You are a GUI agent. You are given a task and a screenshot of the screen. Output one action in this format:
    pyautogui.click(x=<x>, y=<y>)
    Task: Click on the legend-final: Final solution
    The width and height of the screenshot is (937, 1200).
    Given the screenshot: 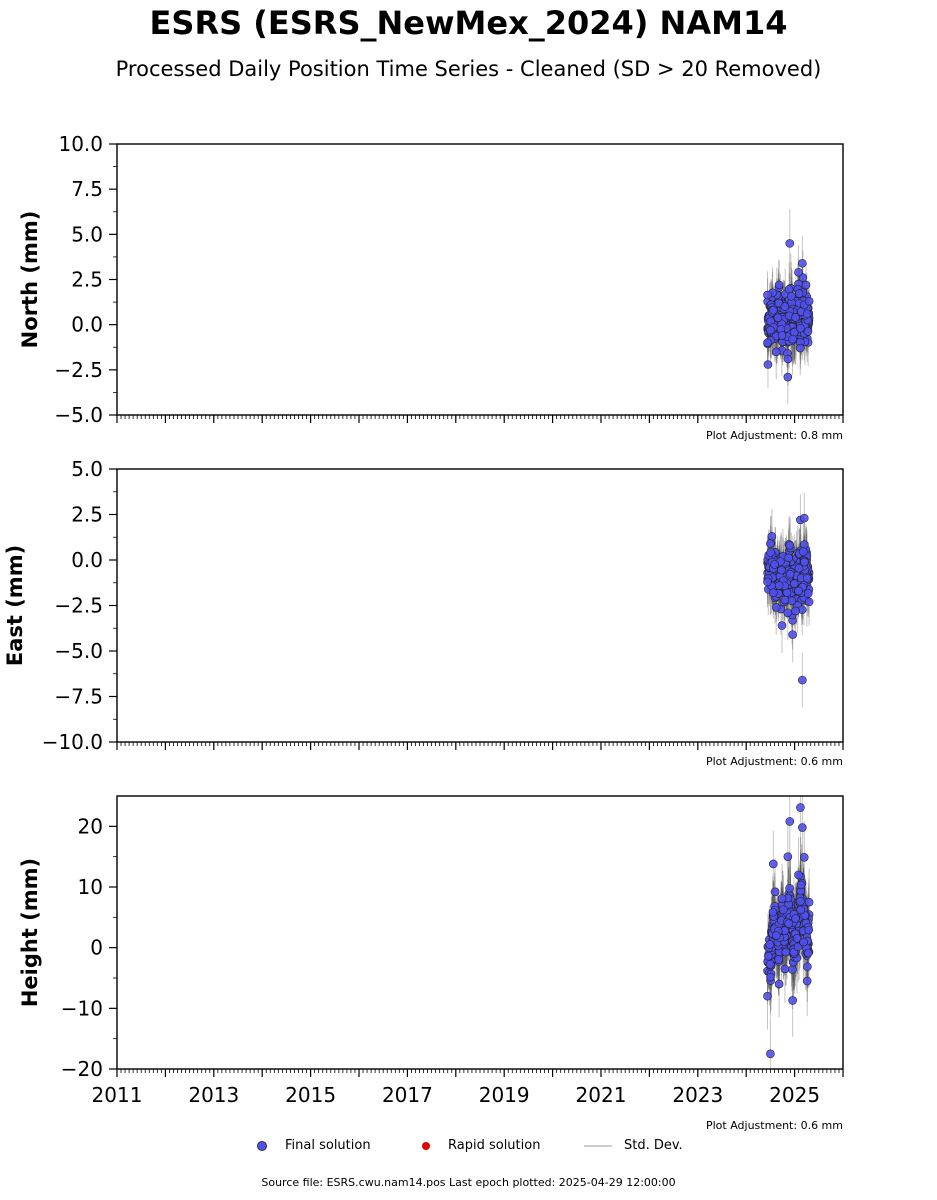 What is the action you would take?
    pyautogui.click(x=314, y=1145)
    